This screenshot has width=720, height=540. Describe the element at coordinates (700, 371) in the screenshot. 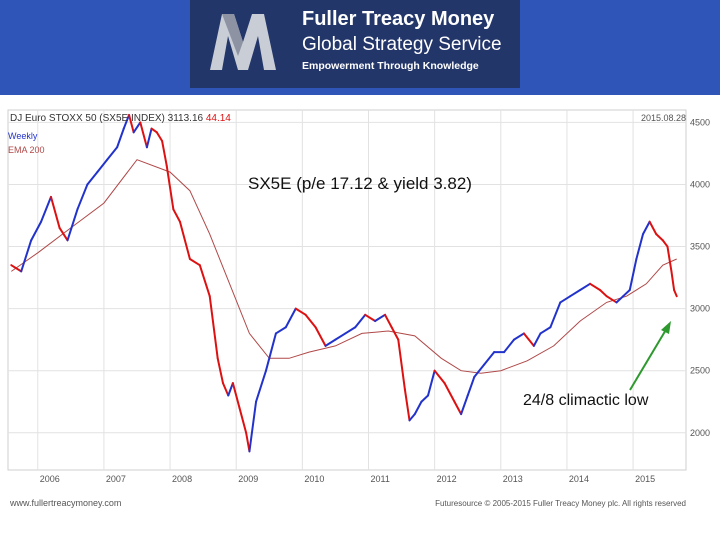

I see `y-tick-label: 2500` at that location.